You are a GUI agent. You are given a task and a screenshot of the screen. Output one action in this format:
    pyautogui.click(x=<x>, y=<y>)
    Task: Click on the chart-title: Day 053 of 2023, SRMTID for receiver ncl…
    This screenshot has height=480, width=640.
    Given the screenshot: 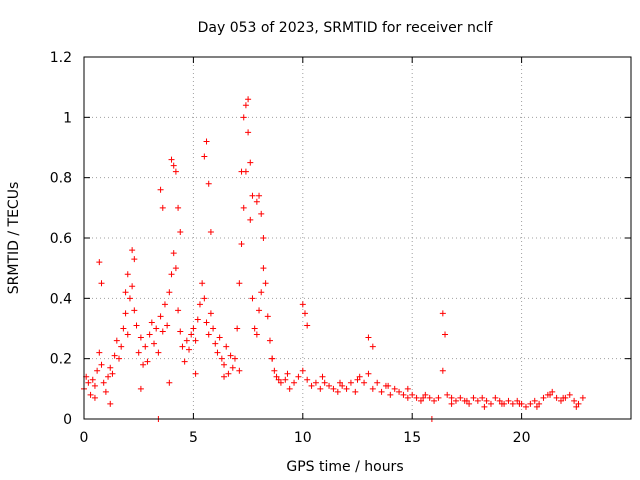 What is the action you would take?
    pyautogui.click(x=346, y=28)
    